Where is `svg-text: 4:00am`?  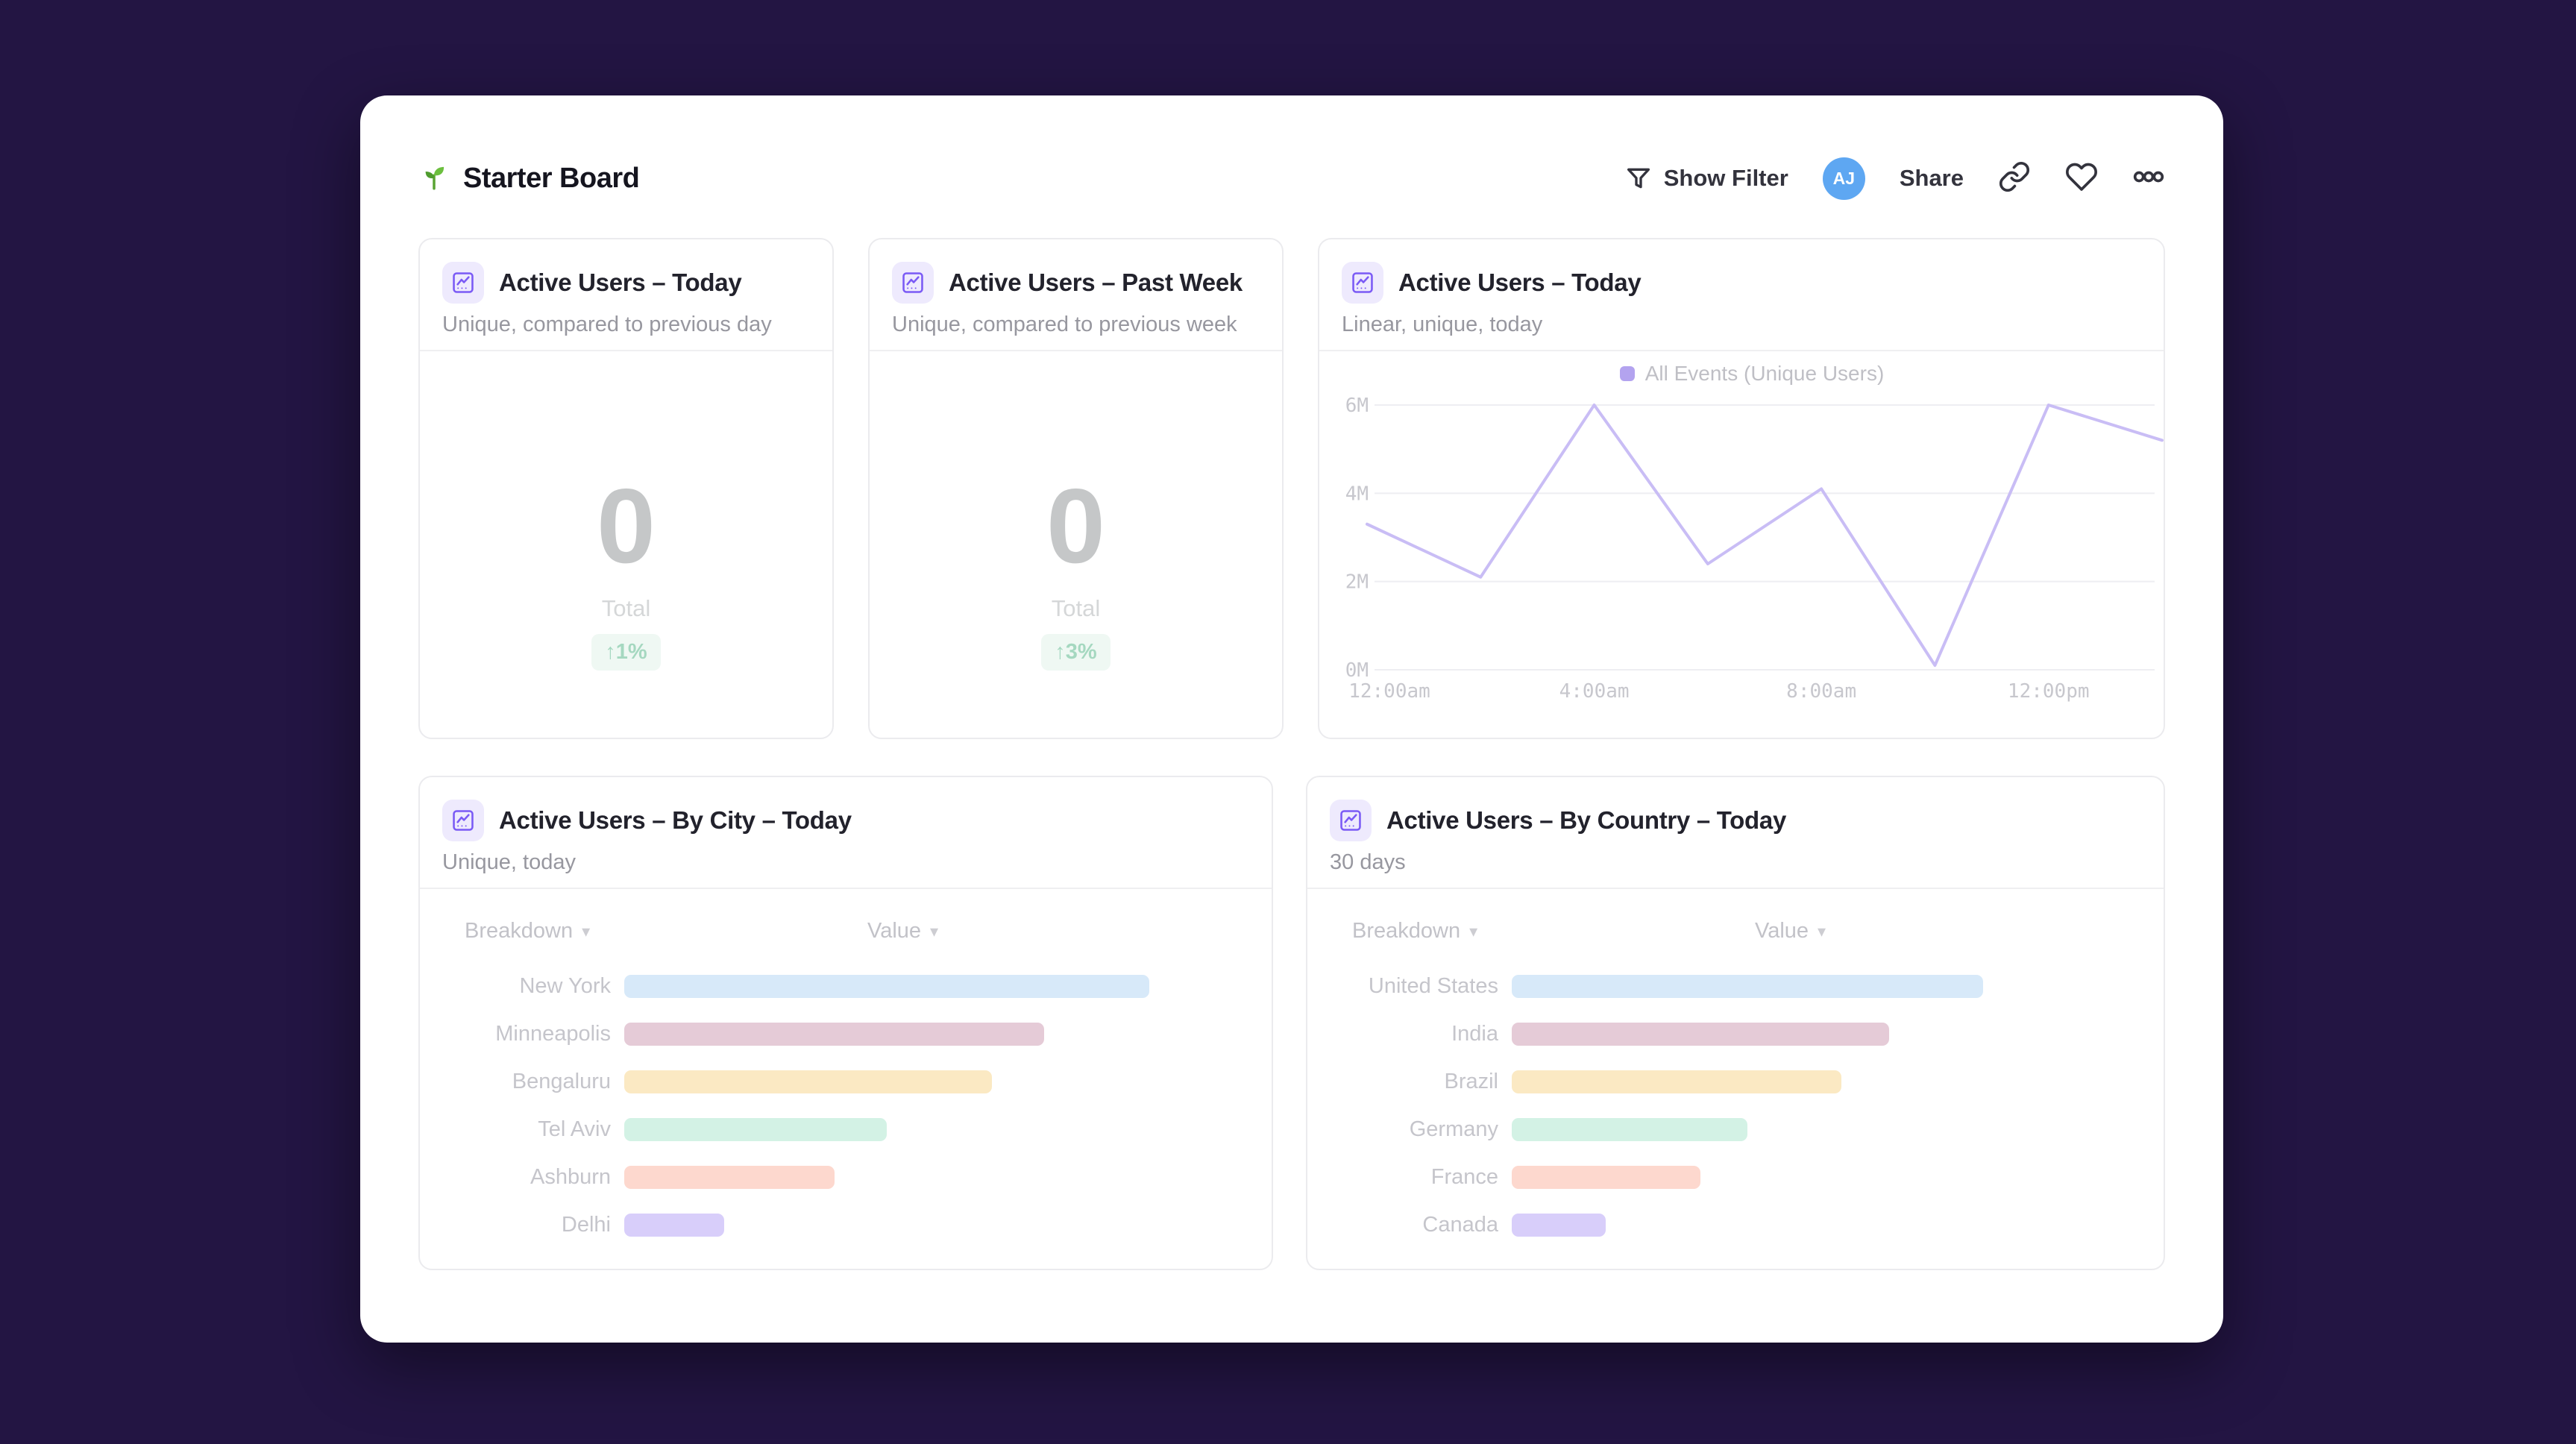
svg-text: 4:00am is located at coordinates (1595, 692).